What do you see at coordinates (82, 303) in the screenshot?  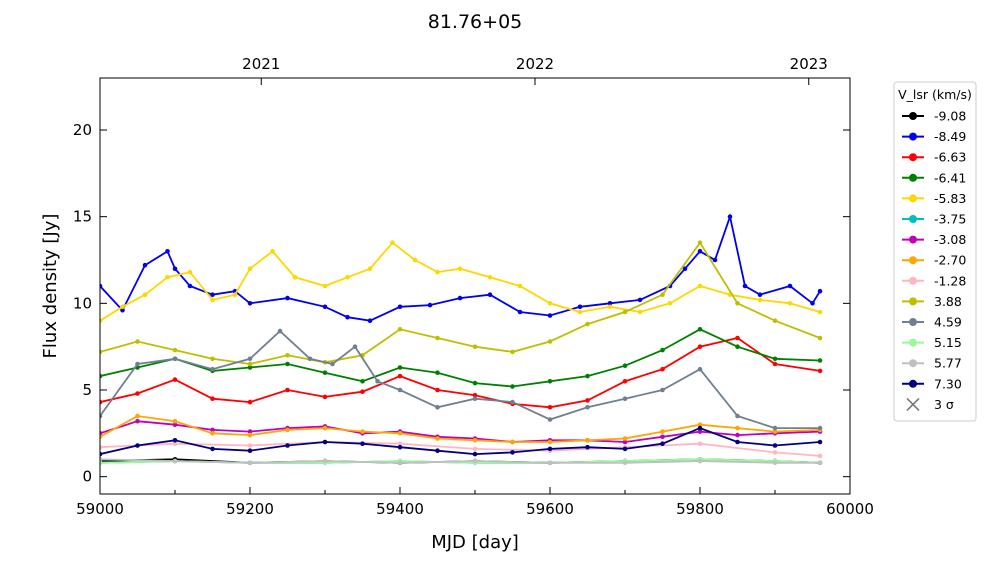 I see `y-tick-label: 10` at bounding box center [82, 303].